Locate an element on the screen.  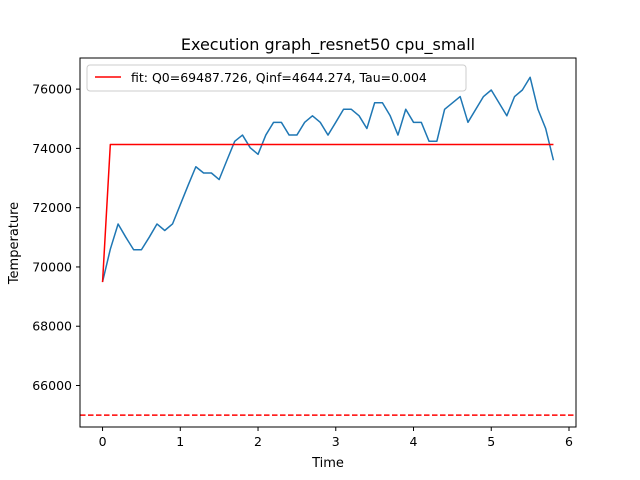
y-axis: 66000 68000 70000 72000 74000 76000 is located at coordinates (56, 237).